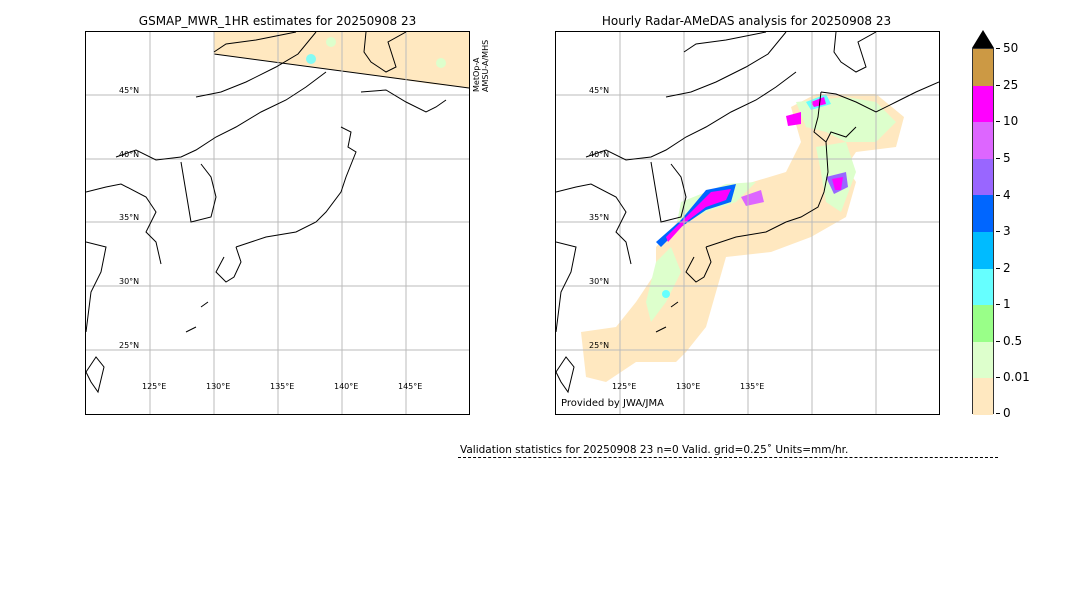 The height and width of the screenshot is (612, 1080). What do you see at coordinates (346, 386) in the screenshot?
I see `lon-label-140: 140°E` at bounding box center [346, 386].